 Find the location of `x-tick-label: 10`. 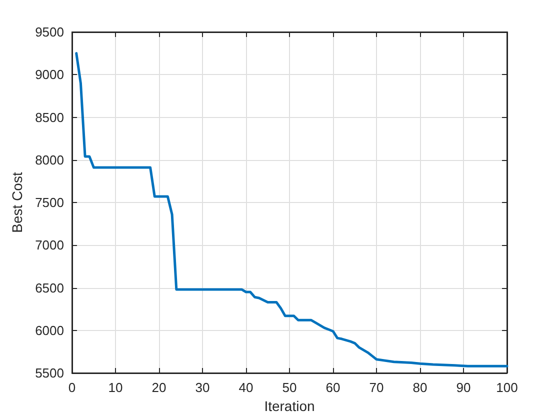

x-tick-label: 10 is located at coordinates (115, 387).